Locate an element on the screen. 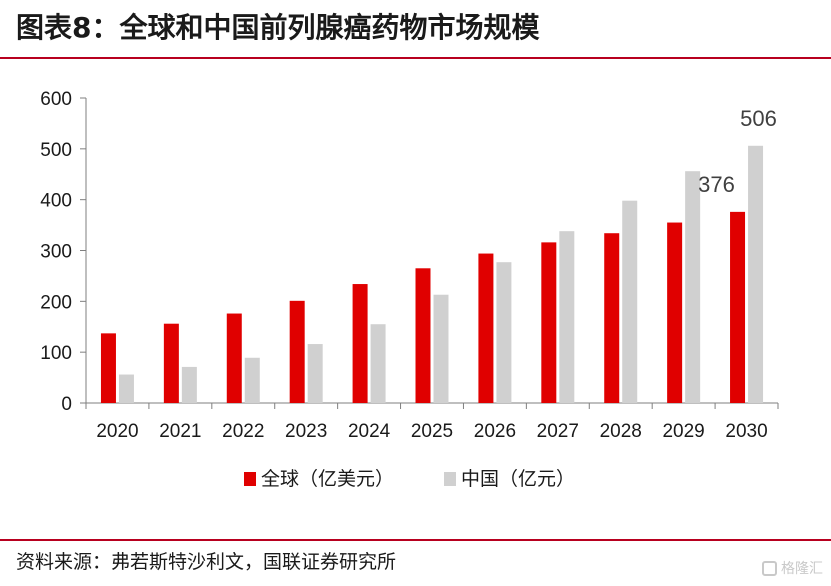 This screenshot has height=586, width=831. x-tick-label: 2021 is located at coordinates (180, 431).